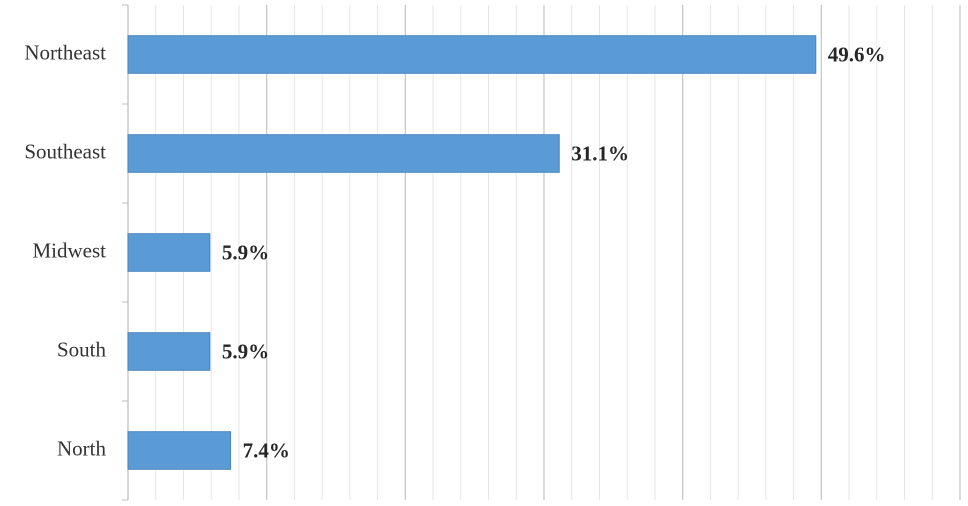 The height and width of the screenshot is (506, 968). I want to click on value-label: 49.6%, so click(857, 54).